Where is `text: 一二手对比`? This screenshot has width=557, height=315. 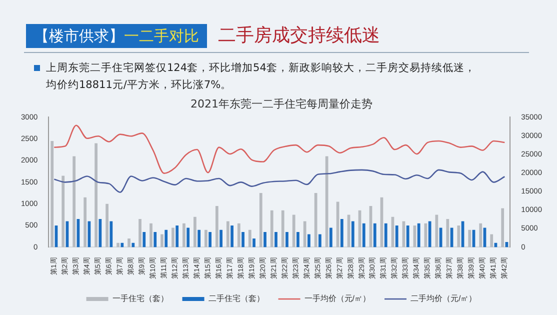
text: 一二手对比 is located at coordinates (161, 36).